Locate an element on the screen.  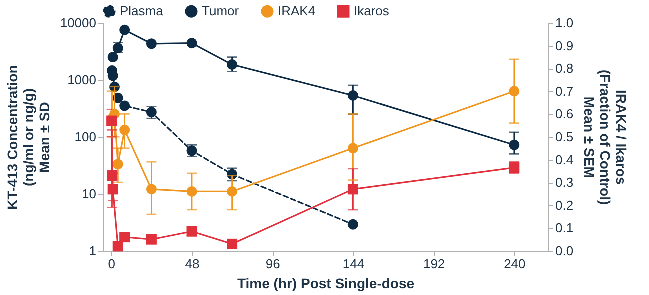
x-tick-label: 0 is located at coordinates (112, 264).